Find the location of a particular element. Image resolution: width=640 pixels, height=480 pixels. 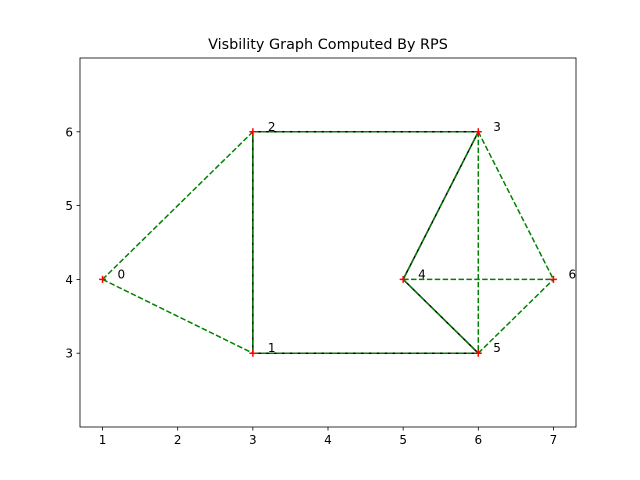

x-tick-label-6: 6 is located at coordinates (478, 440).